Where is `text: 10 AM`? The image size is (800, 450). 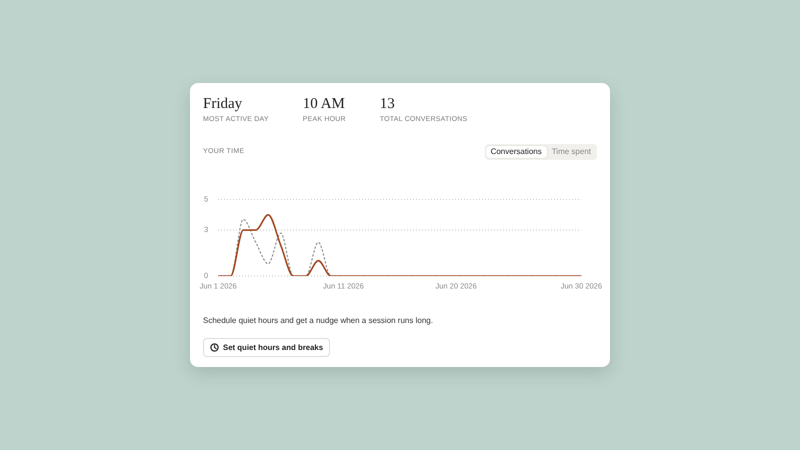
text: 10 AM is located at coordinates (324, 104).